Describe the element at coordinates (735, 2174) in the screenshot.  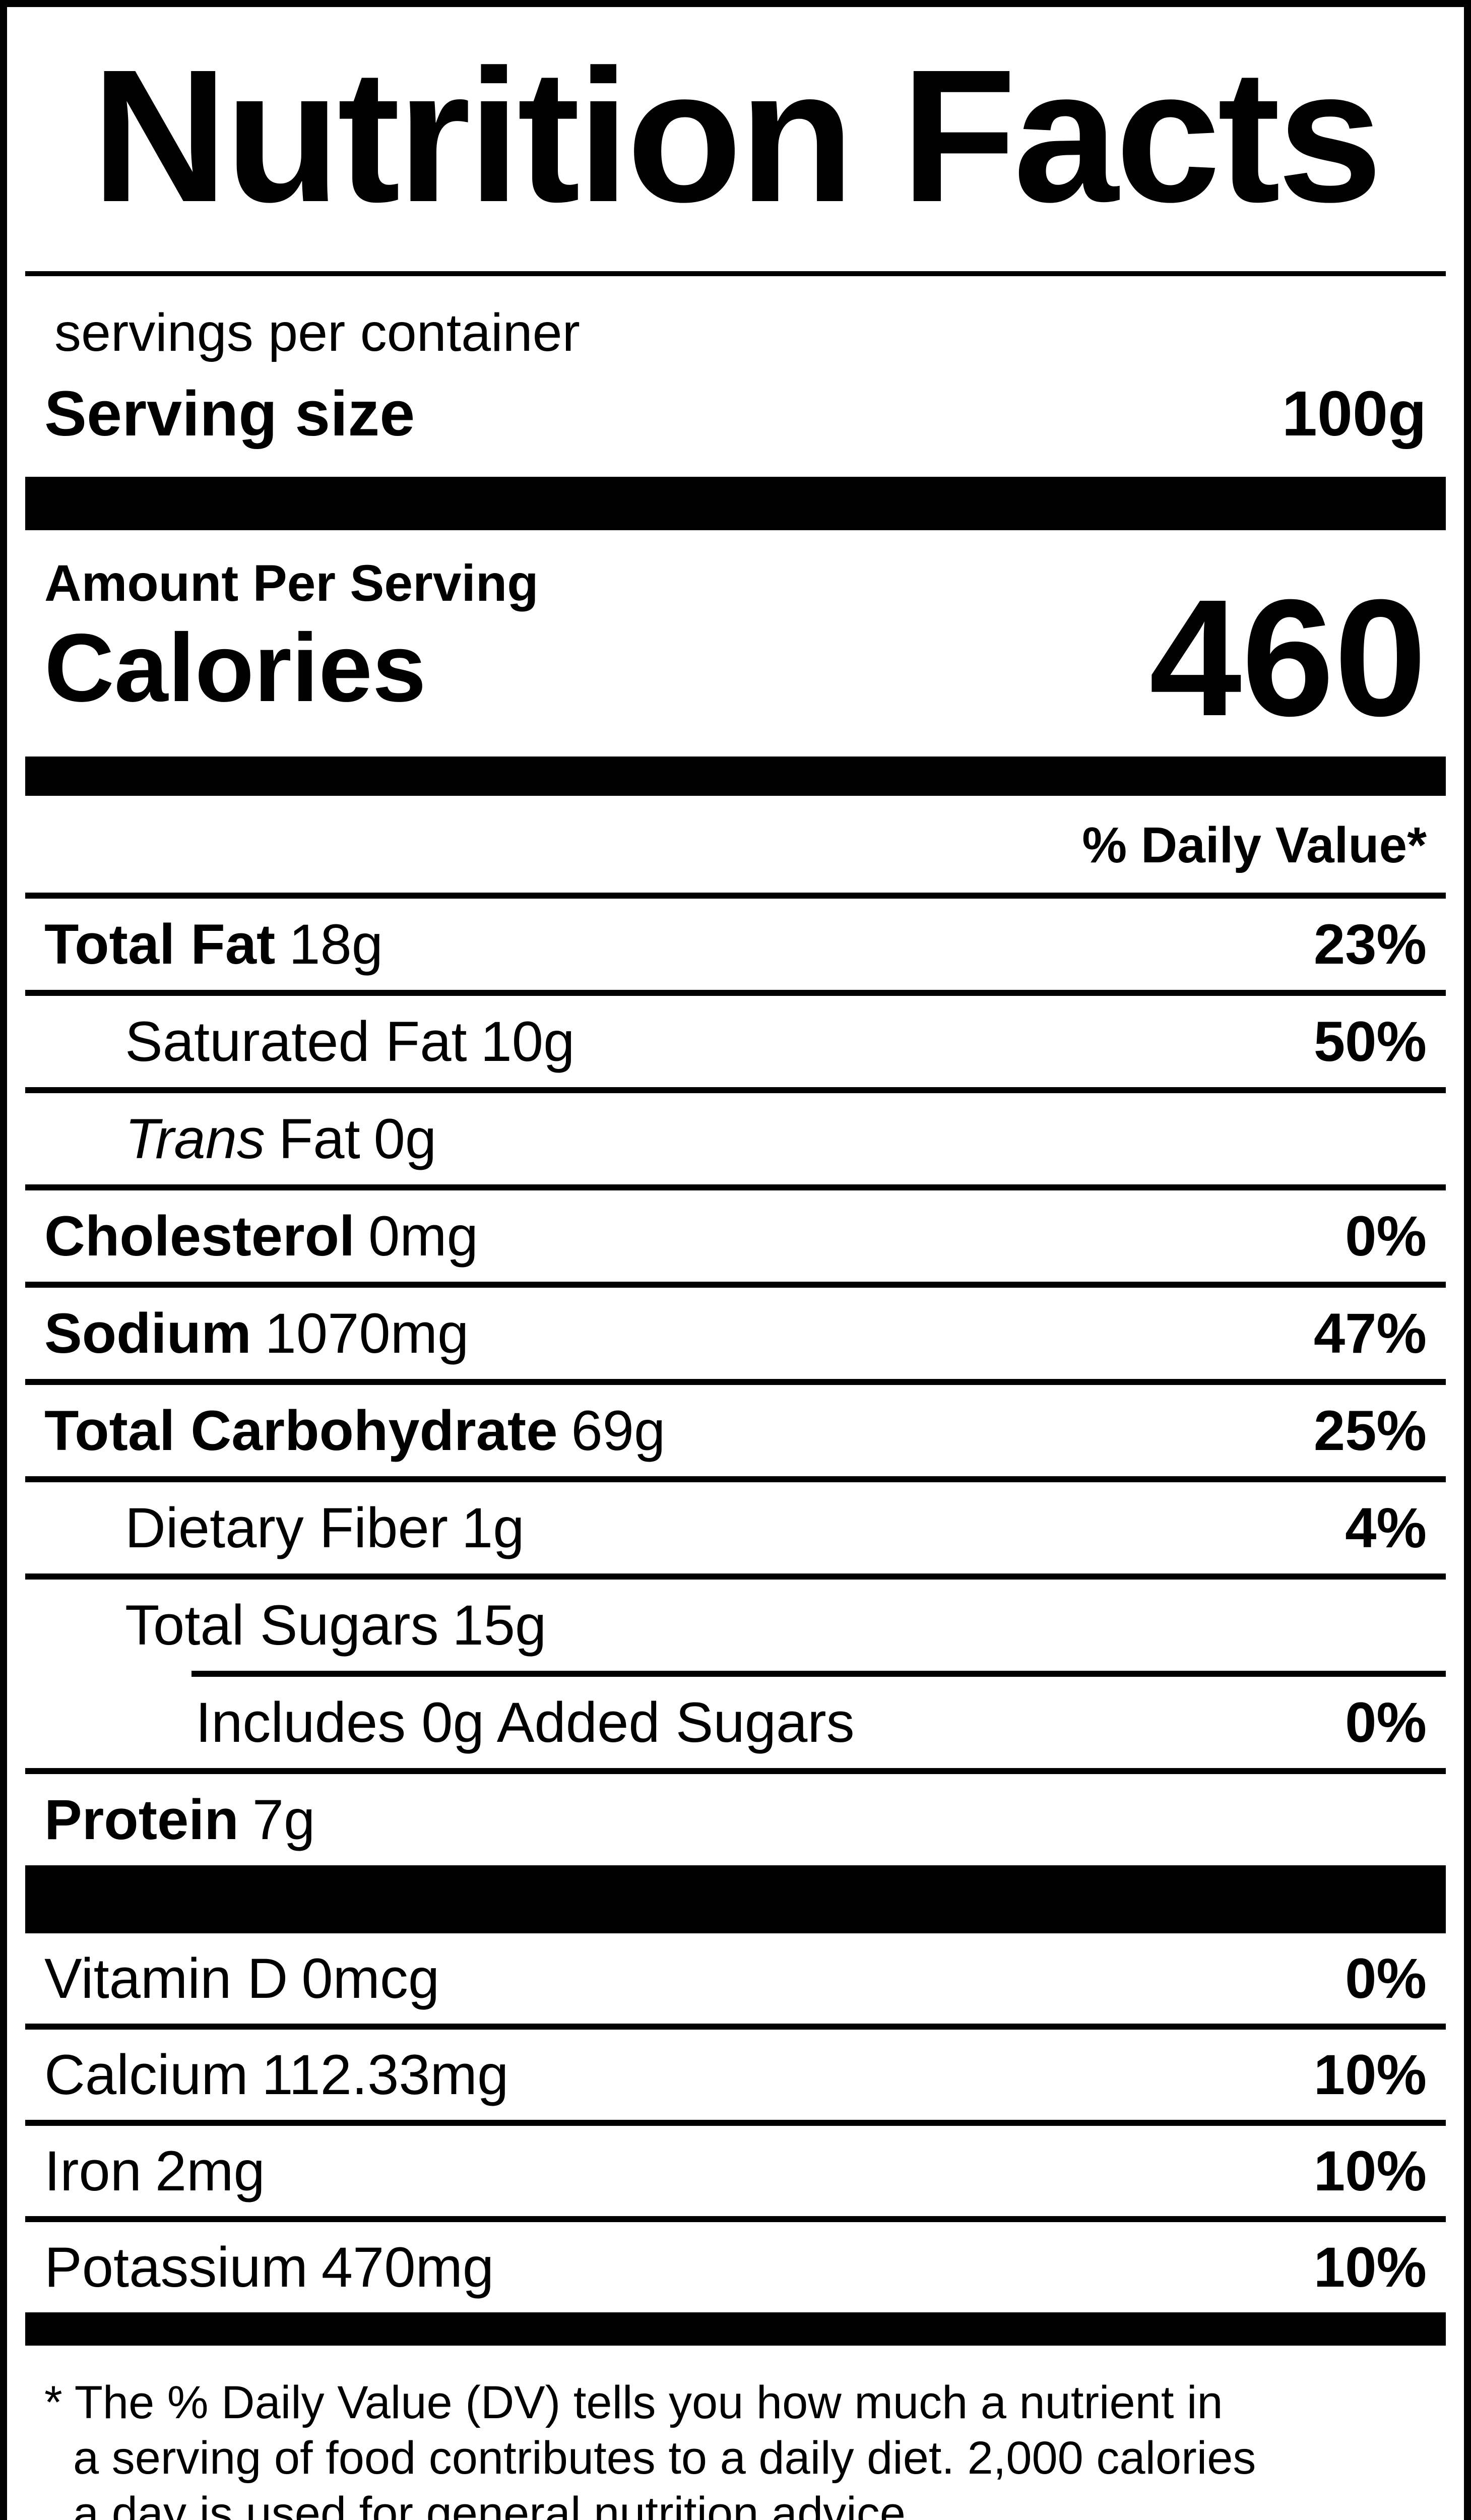
I see `vitamin-row-iron: Iron 2mg 10%` at that location.